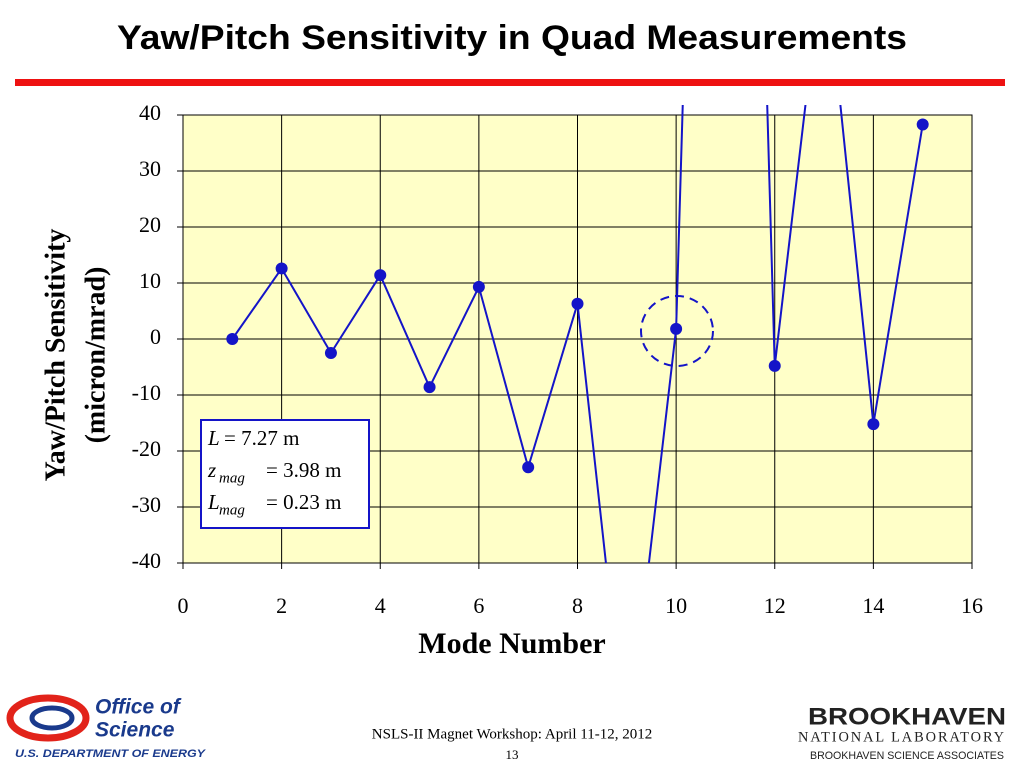 The height and width of the screenshot is (768, 1024). What do you see at coordinates (183, 605) in the screenshot?
I see `x-tick-label: 0` at bounding box center [183, 605].